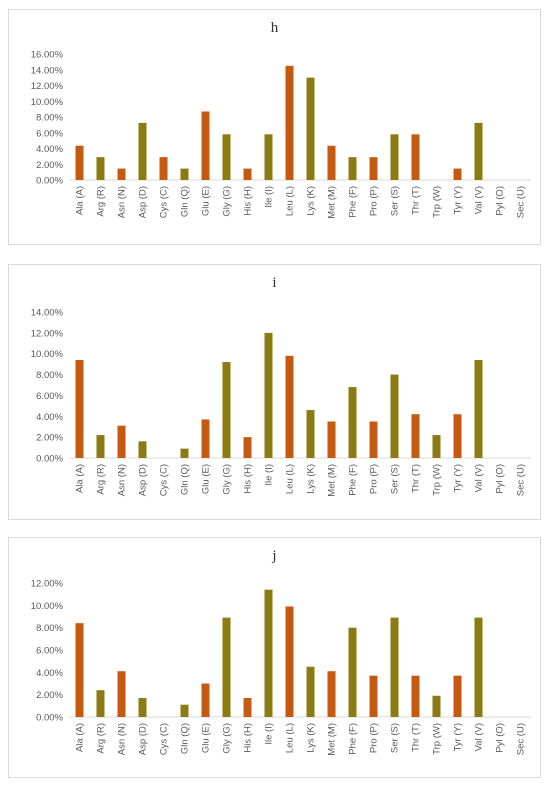  I want to click on chart-title: h, so click(274, 28).